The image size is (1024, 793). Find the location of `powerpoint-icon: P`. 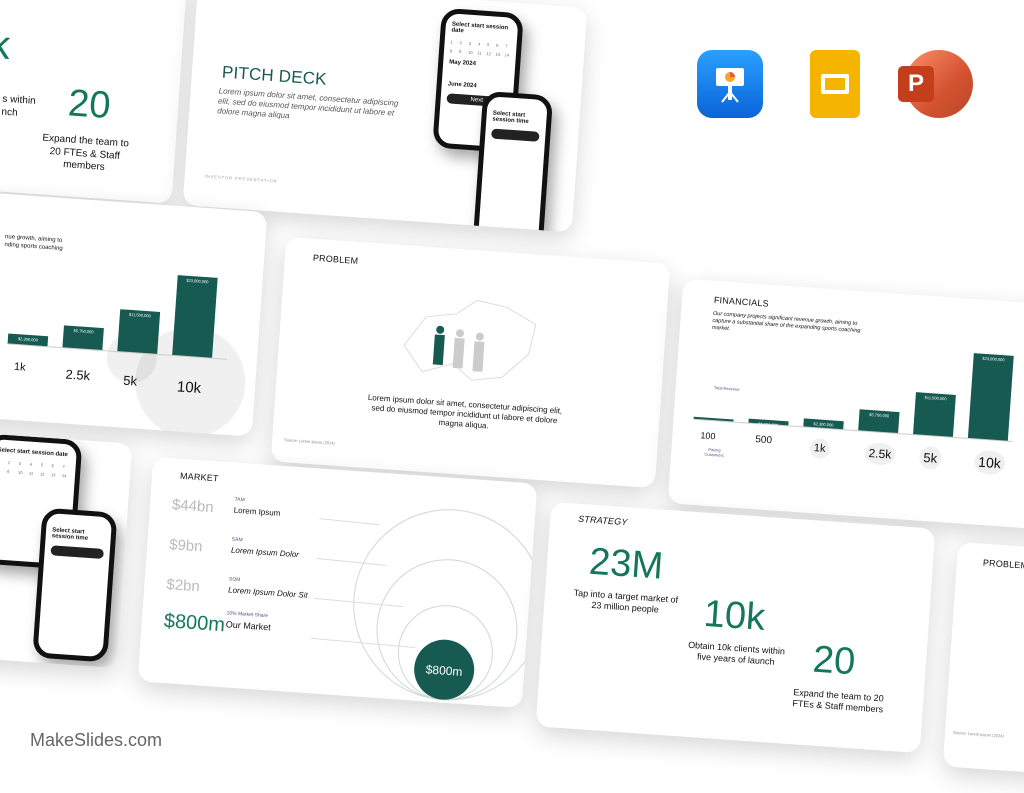

powerpoint-icon: P is located at coordinates (935, 84).